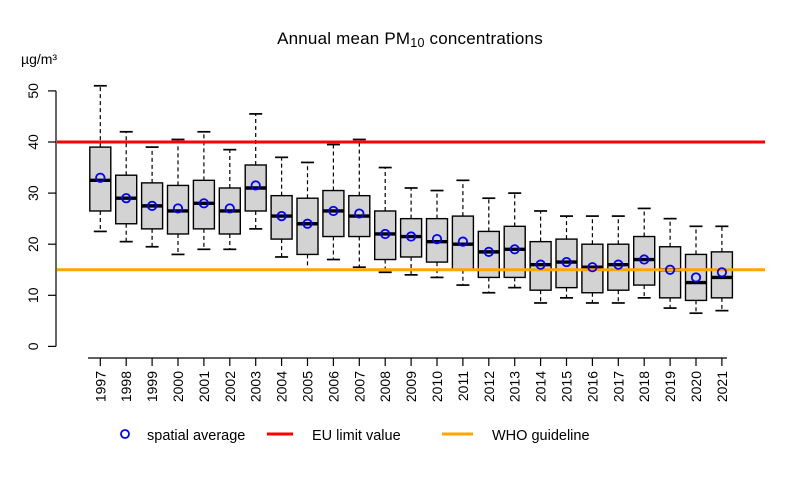 The height and width of the screenshot is (500, 800). I want to click on mean-point-2016, so click(592, 267).